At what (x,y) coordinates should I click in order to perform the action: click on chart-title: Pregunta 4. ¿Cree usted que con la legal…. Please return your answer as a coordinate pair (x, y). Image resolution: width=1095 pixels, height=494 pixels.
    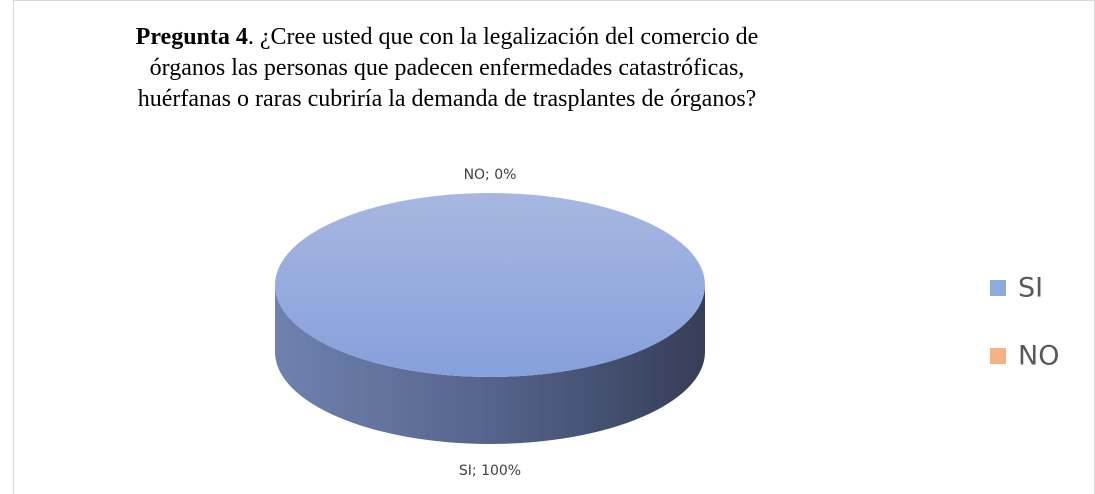
    Looking at the image, I should click on (447, 68).